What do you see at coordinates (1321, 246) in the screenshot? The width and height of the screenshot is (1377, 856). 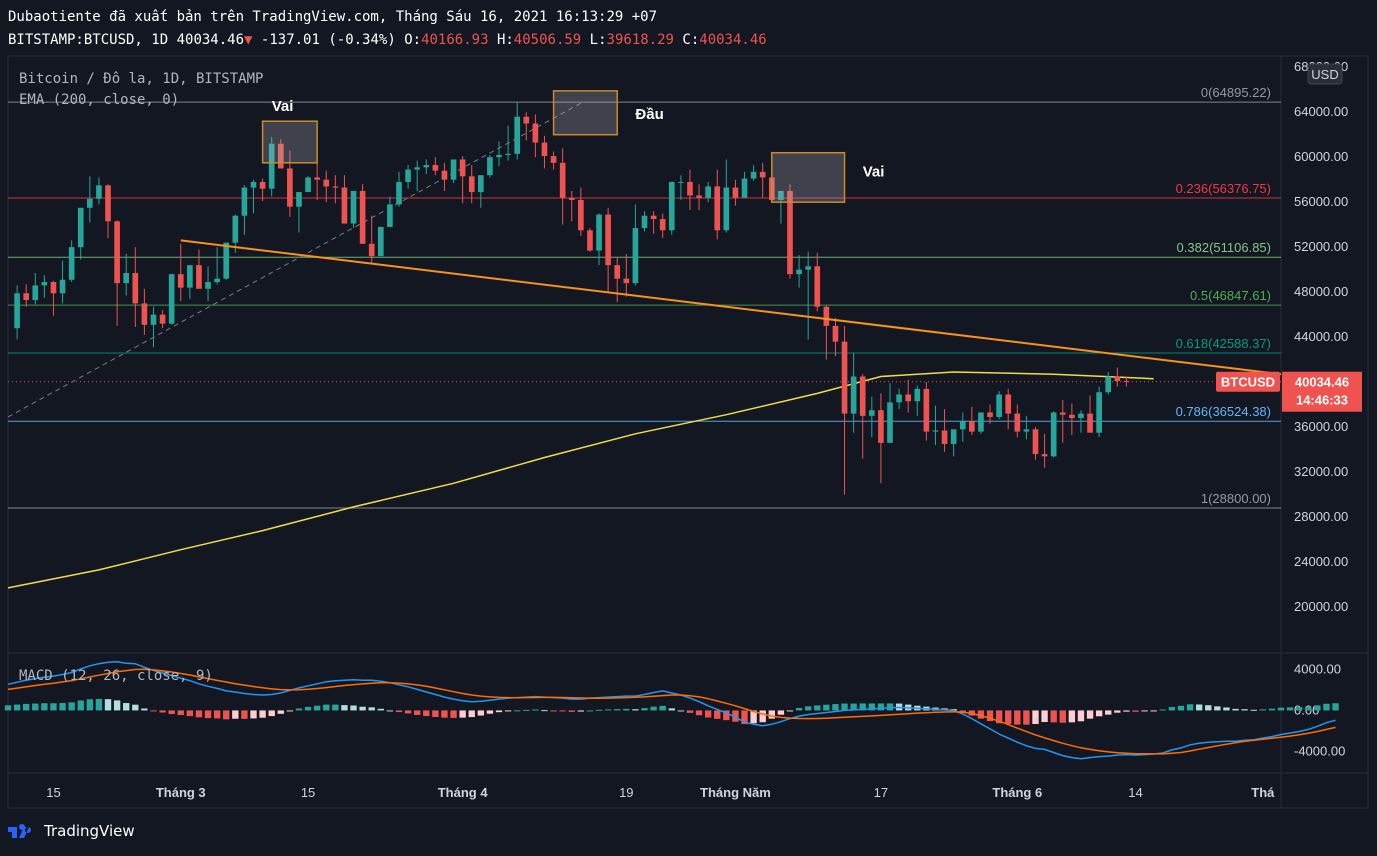 I see `price-tick-label: 52000.00` at bounding box center [1321, 246].